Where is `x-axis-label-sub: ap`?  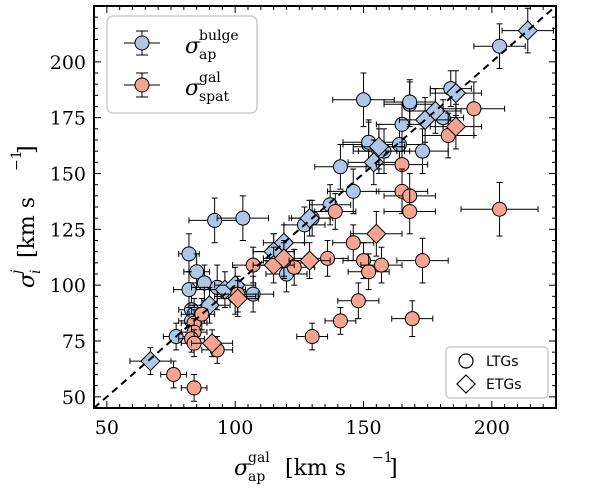 x-axis-label-sub: ap is located at coordinates (256, 477).